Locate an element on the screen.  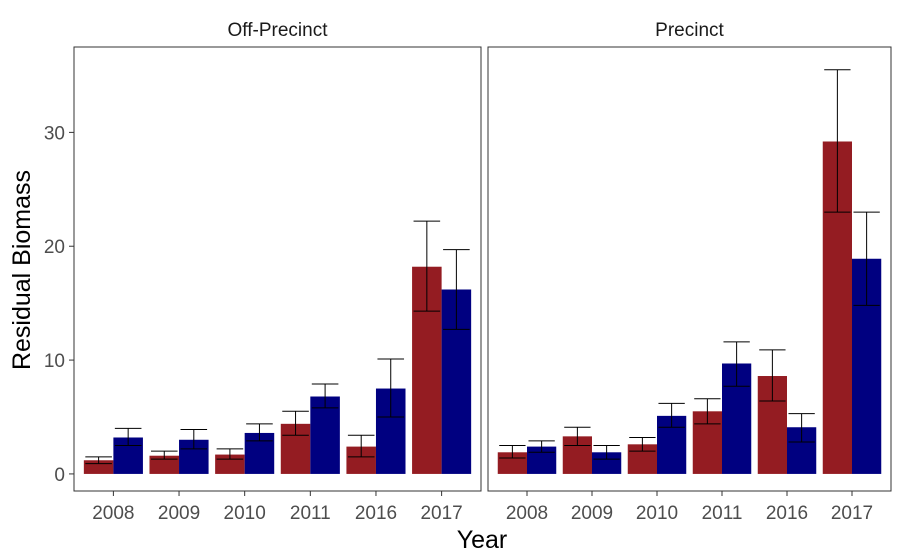
y-tick-label: 10 is located at coordinates (54, 361).